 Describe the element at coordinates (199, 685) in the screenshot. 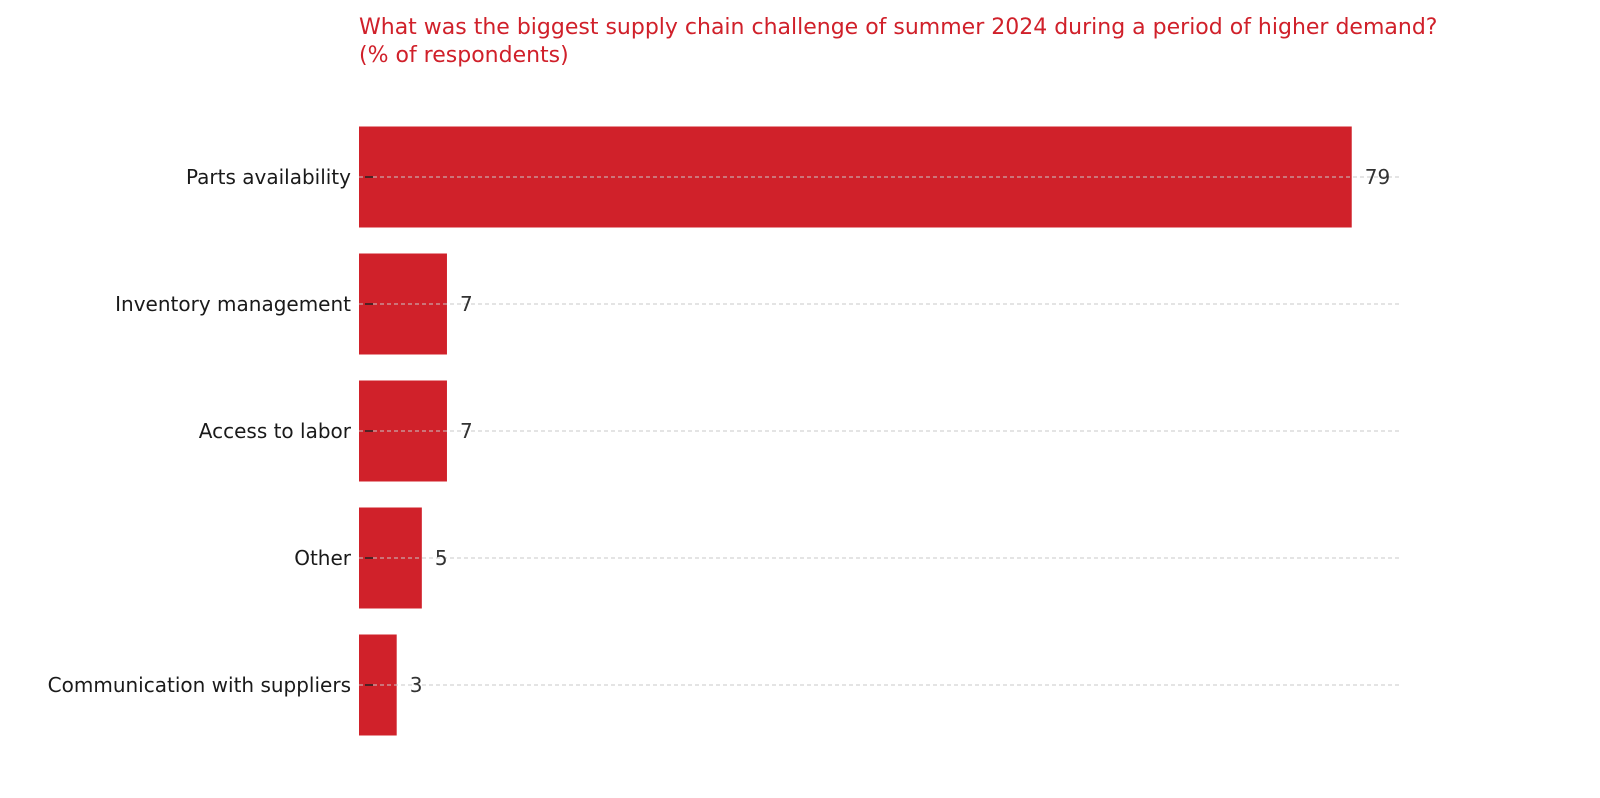

I see `category-label: Communication with suppliers` at that location.